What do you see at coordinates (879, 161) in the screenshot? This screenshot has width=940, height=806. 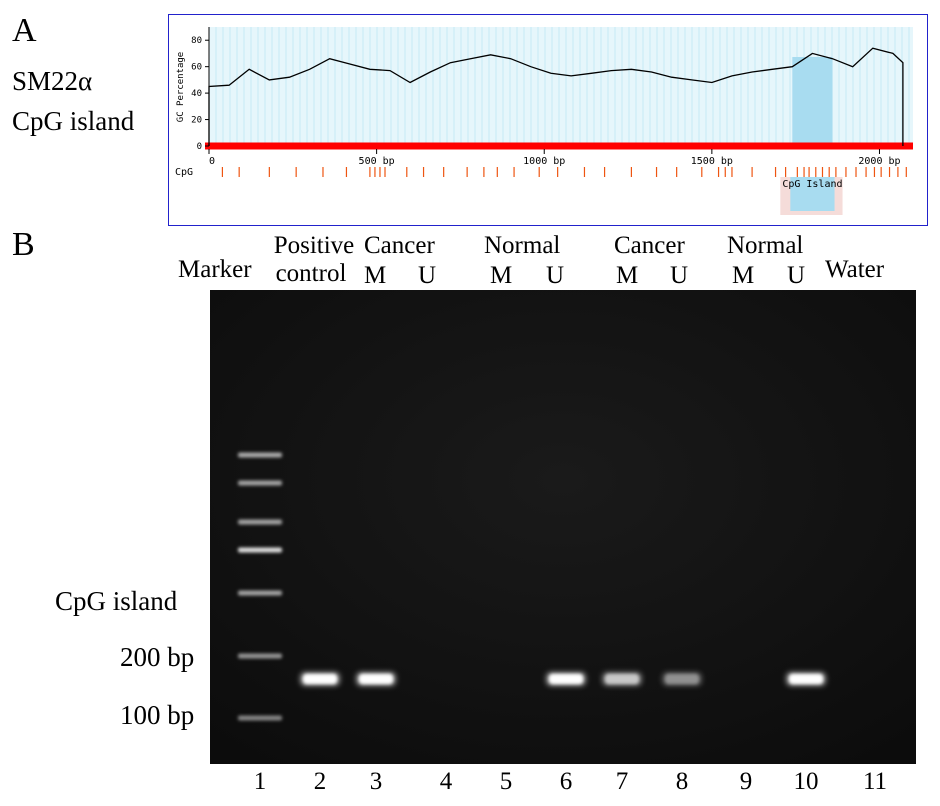 I see `x-tick-label: 2000 bp` at bounding box center [879, 161].